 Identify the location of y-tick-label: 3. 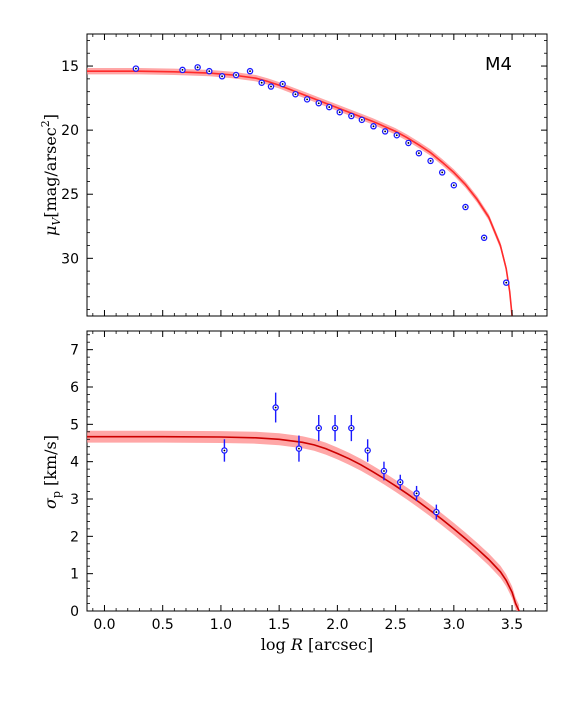
(74, 500).